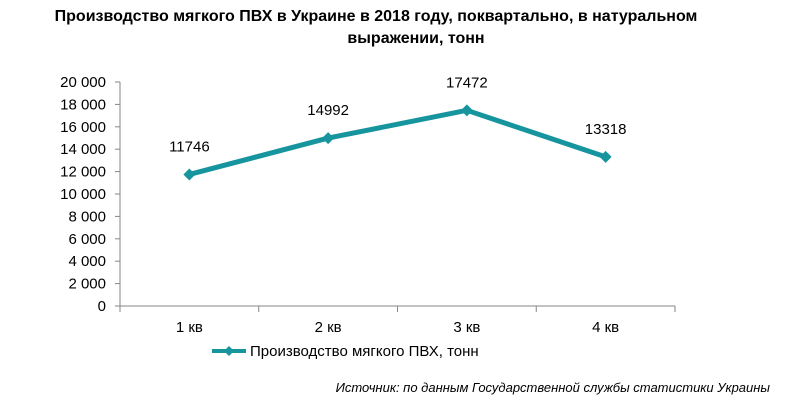  I want to click on x-tick-label: 3 кв, so click(466, 327).